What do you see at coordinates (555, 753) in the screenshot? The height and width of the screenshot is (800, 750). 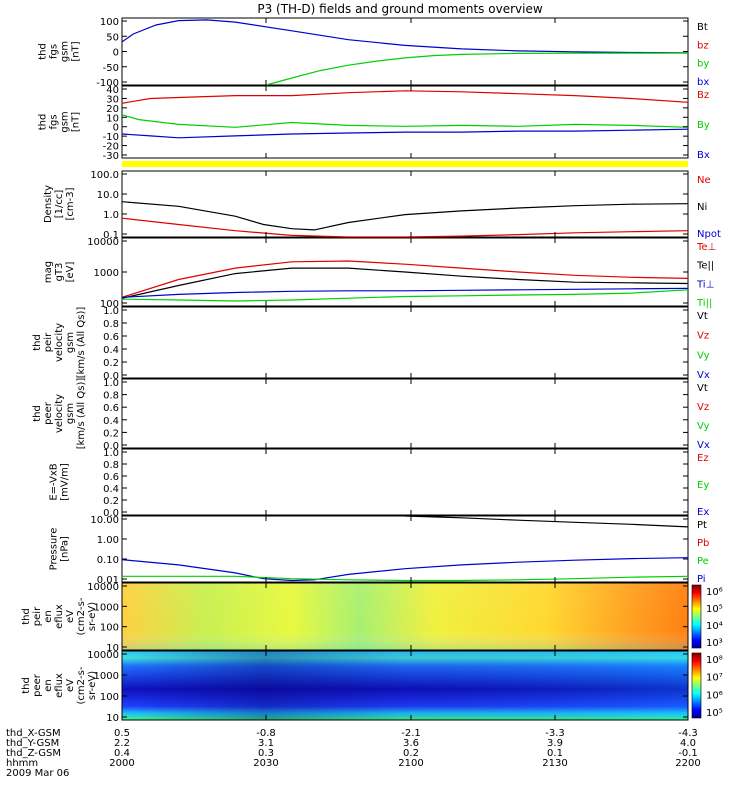 I see `axis-tick-label: 0.1` at bounding box center [555, 753].